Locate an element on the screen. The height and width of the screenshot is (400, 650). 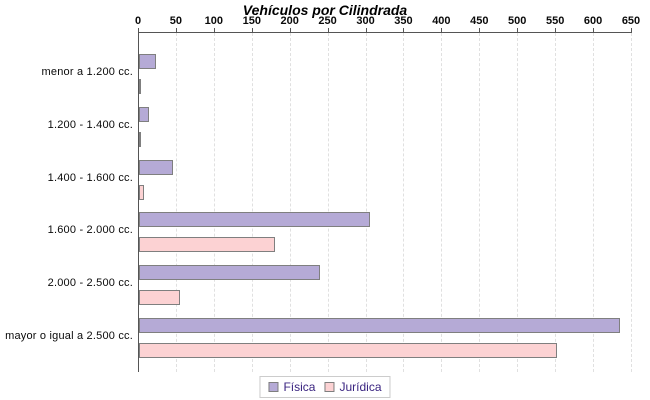
x-axis-tick-label: 0 is located at coordinates (138, 21).